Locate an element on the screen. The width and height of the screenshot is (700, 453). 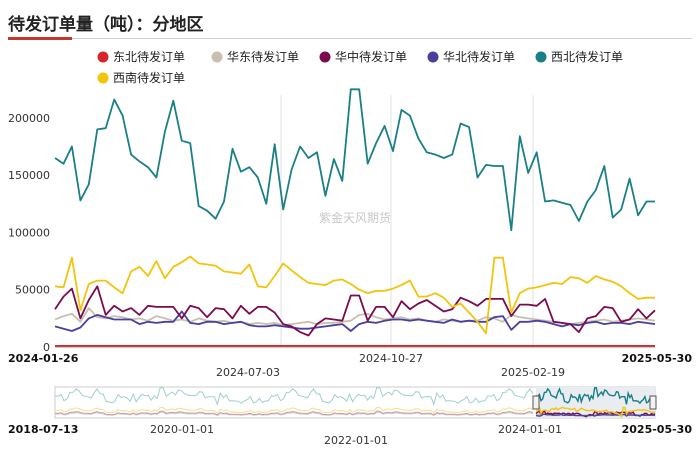
title-accent-bar is located at coordinates (40, 38).